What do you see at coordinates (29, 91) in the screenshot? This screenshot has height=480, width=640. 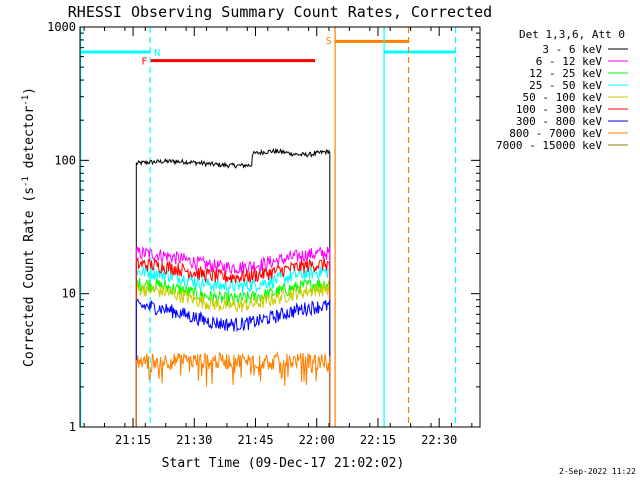 I see `y-axis-label-end: )` at bounding box center [29, 91].